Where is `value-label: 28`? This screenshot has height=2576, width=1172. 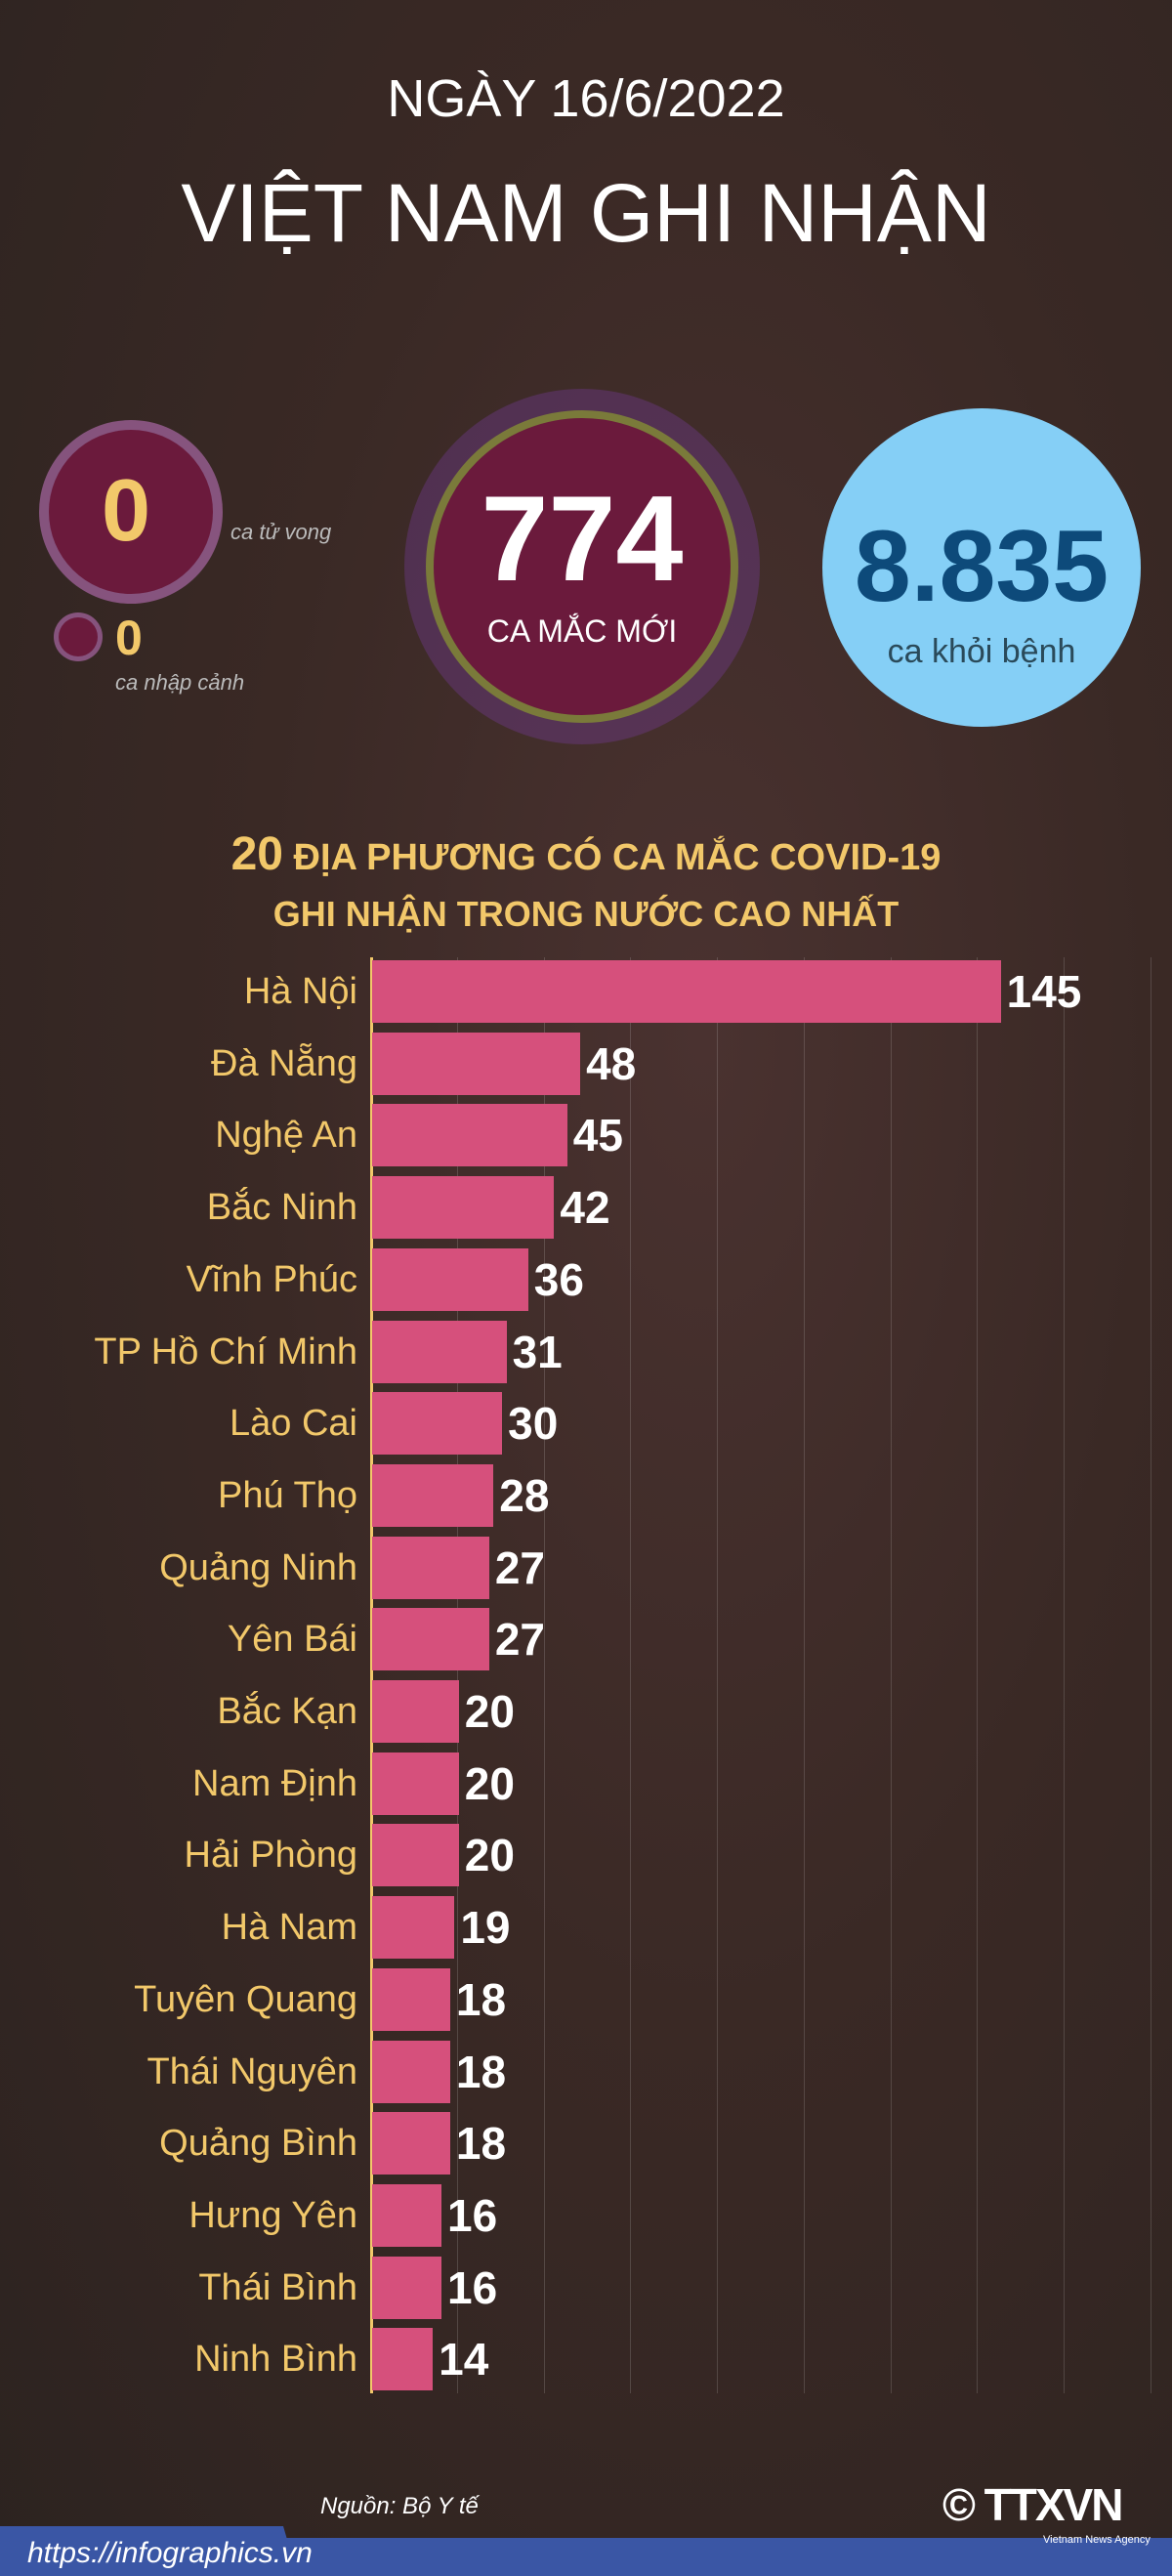
value-label: 28 is located at coordinates (524, 1495).